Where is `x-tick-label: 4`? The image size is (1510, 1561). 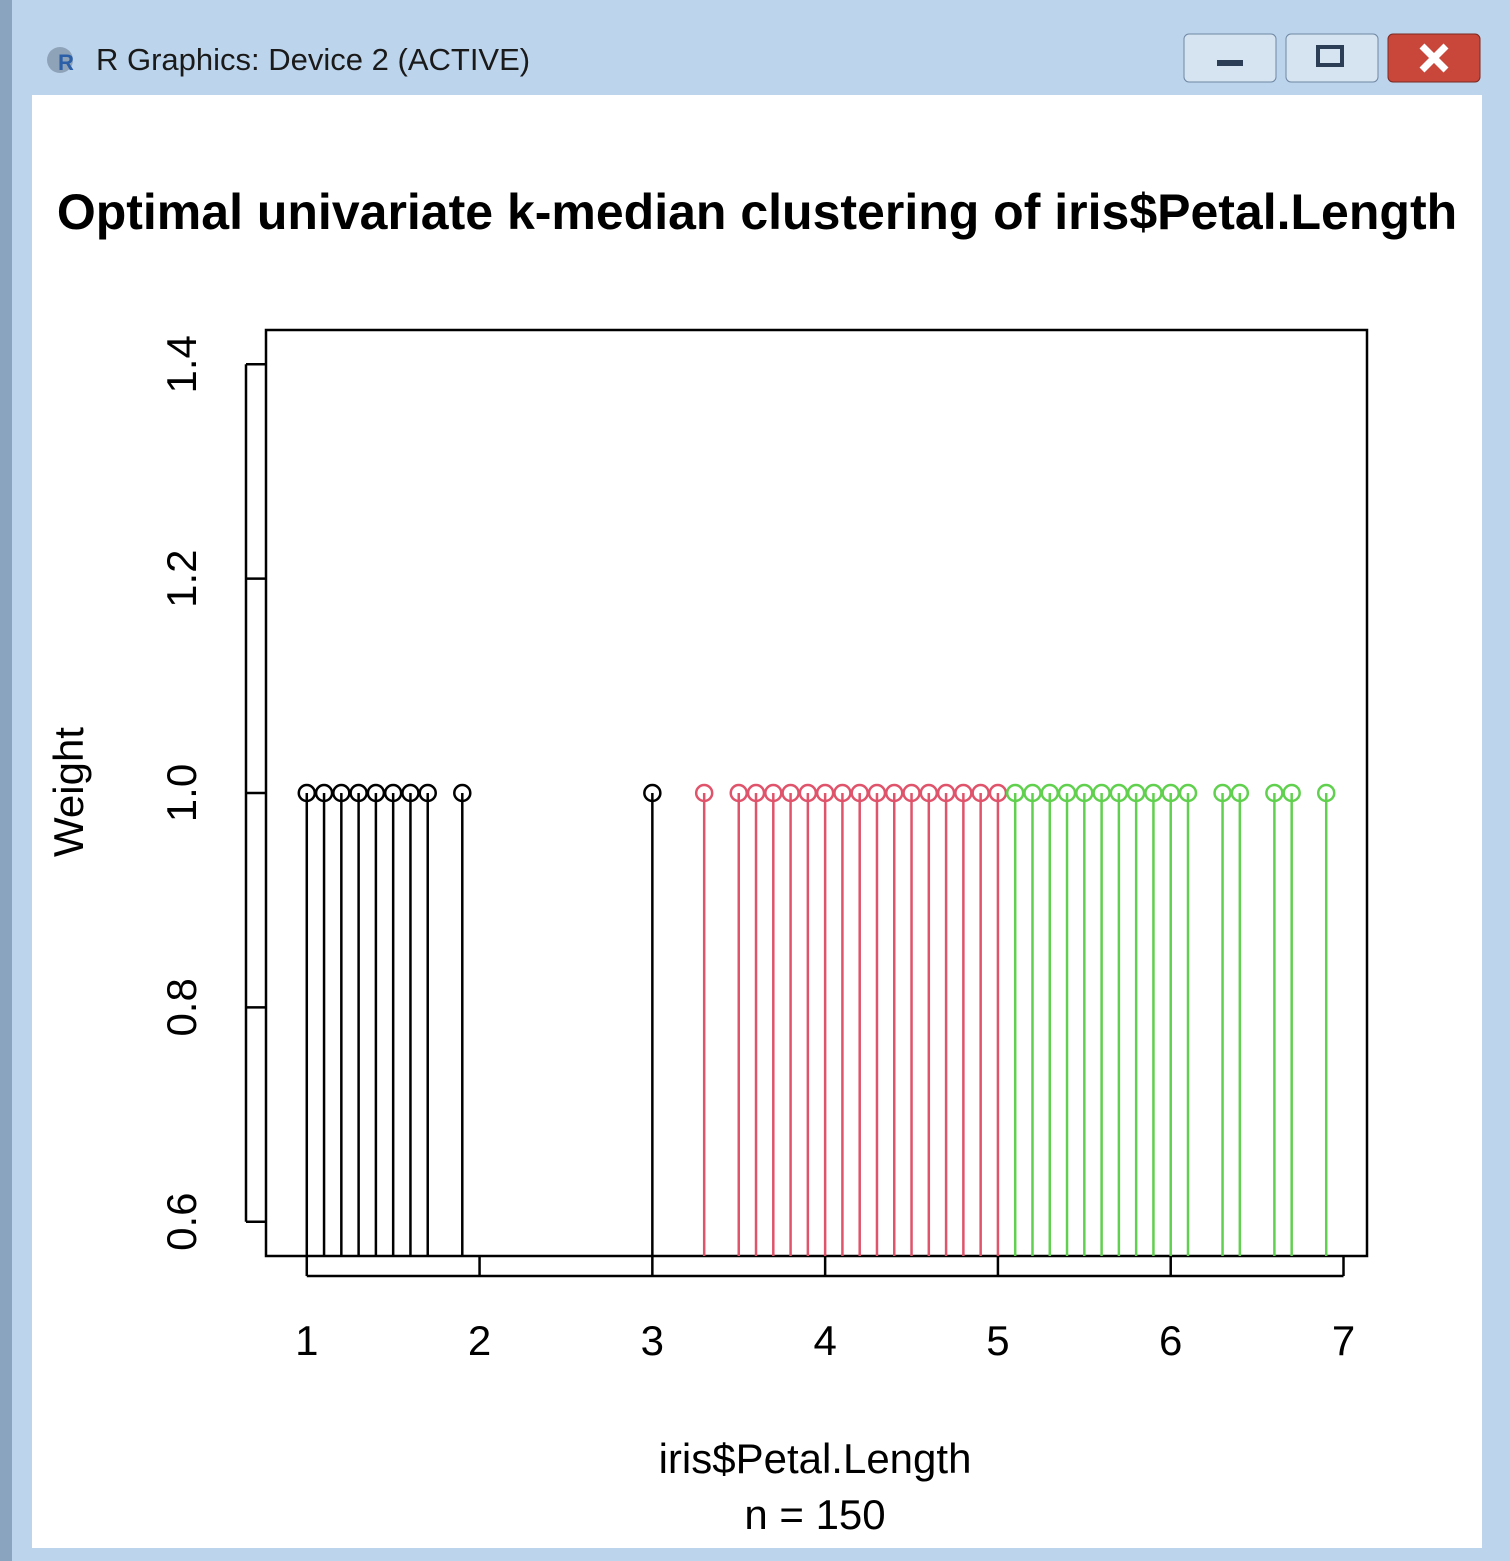 x-tick-label: 4 is located at coordinates (824, 1340).